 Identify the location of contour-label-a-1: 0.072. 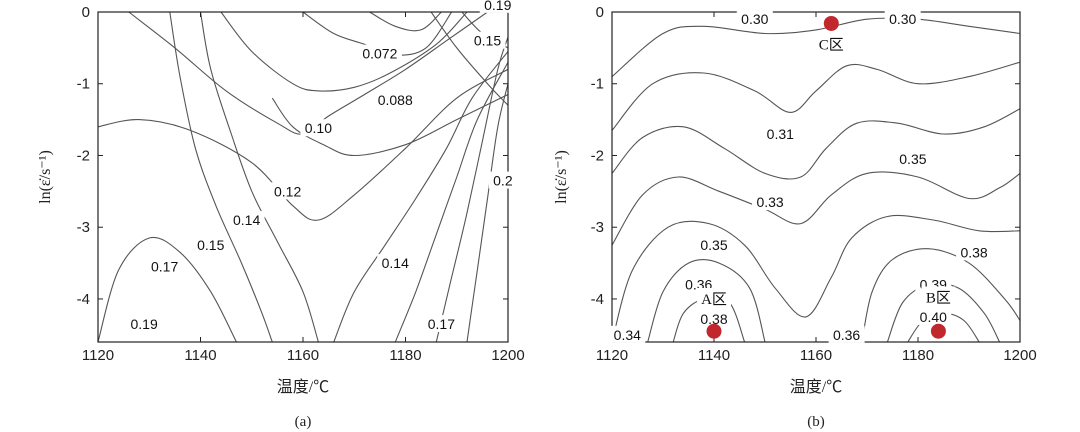
(379, 53).